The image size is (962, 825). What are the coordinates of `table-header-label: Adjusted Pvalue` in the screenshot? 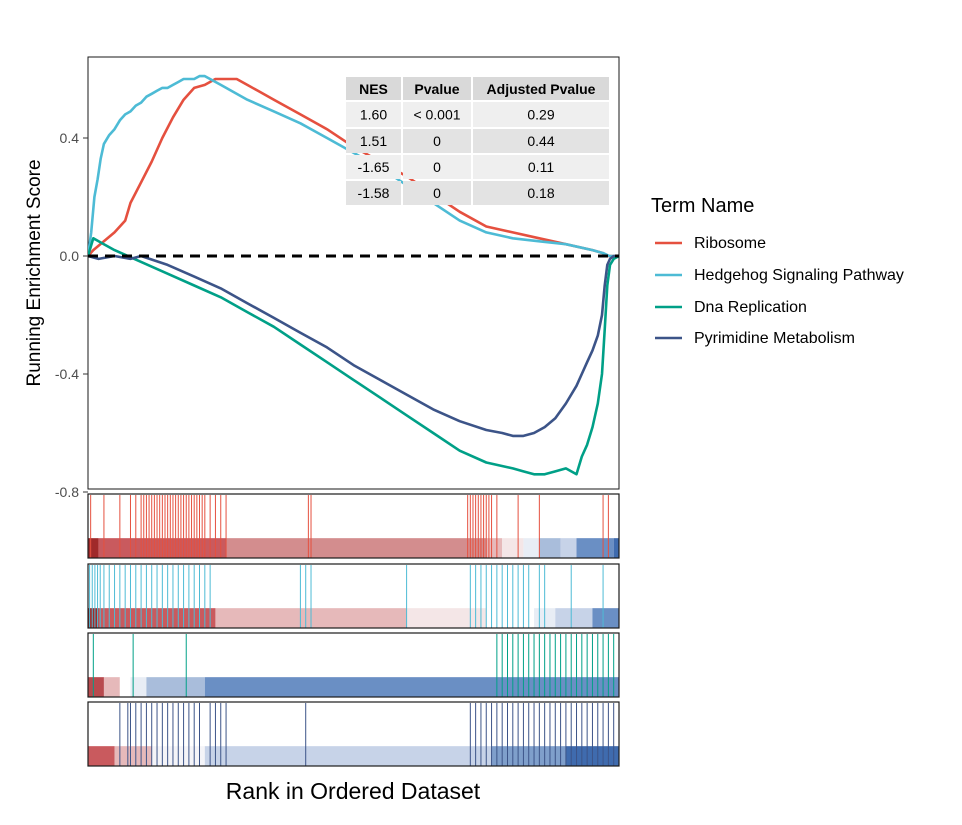 It's located at (541, 89).